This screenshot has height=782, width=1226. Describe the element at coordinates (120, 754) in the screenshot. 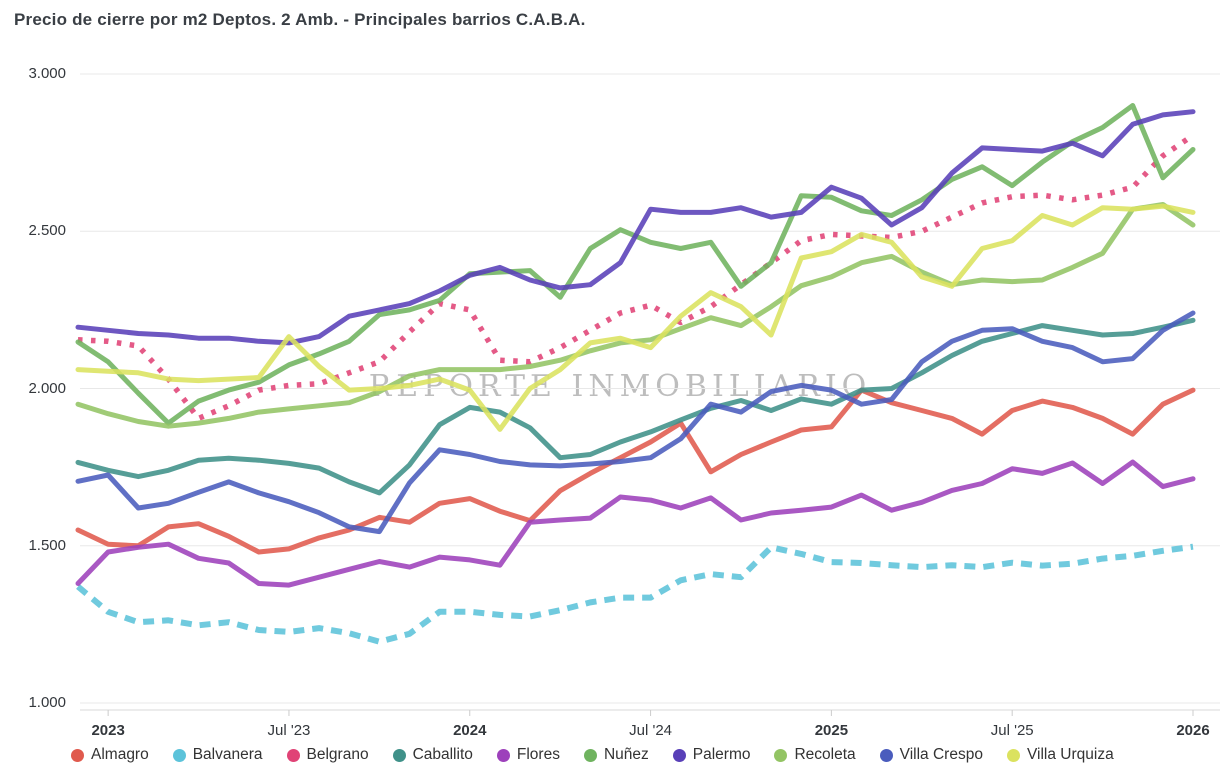

I see `legend-label: Almagro` at that location.